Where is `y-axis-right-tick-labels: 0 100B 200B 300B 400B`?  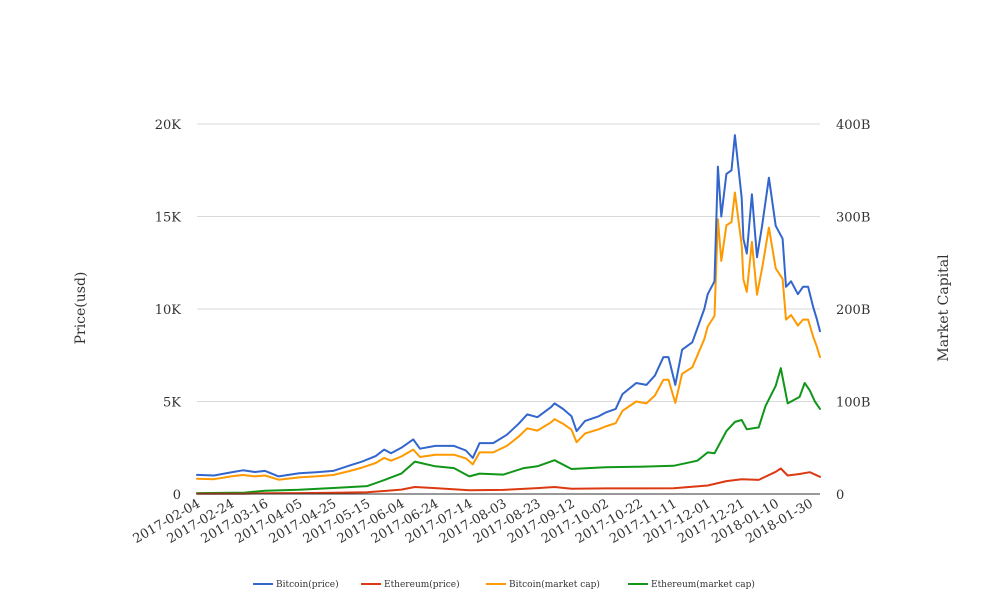 y-axis-right-tick-labels: 0 100B 200B 300B 400B is located at coordinates (853, 310).